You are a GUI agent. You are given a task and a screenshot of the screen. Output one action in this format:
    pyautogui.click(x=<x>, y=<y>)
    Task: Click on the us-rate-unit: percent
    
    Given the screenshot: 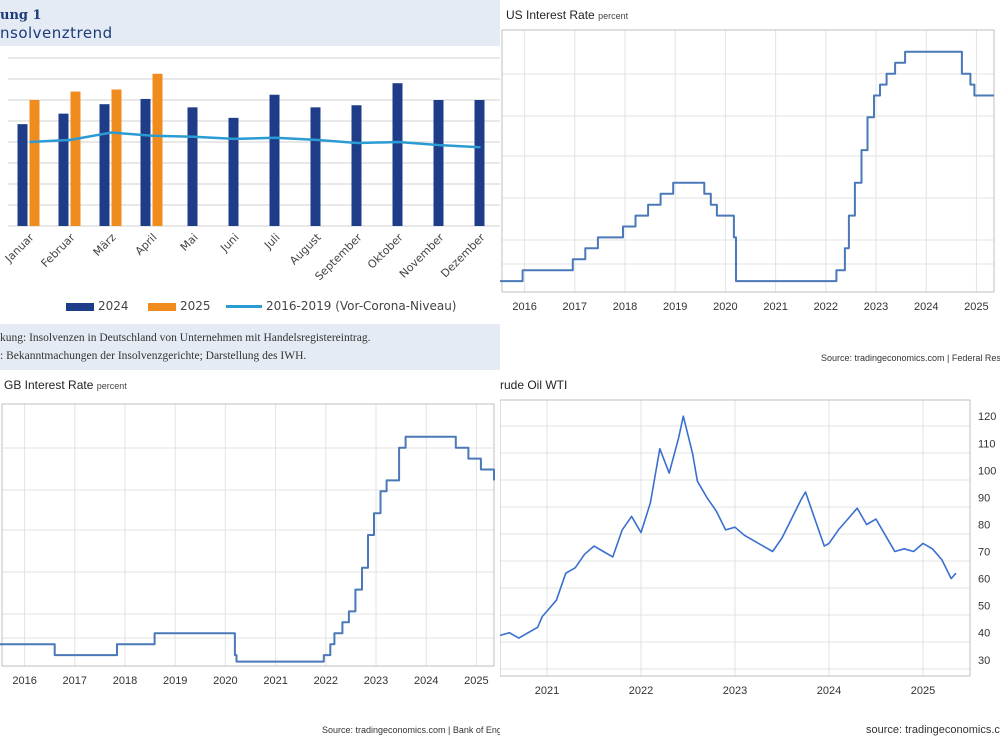 What is the action you would take?
    pyautogui.click(x=613, y=16)
    